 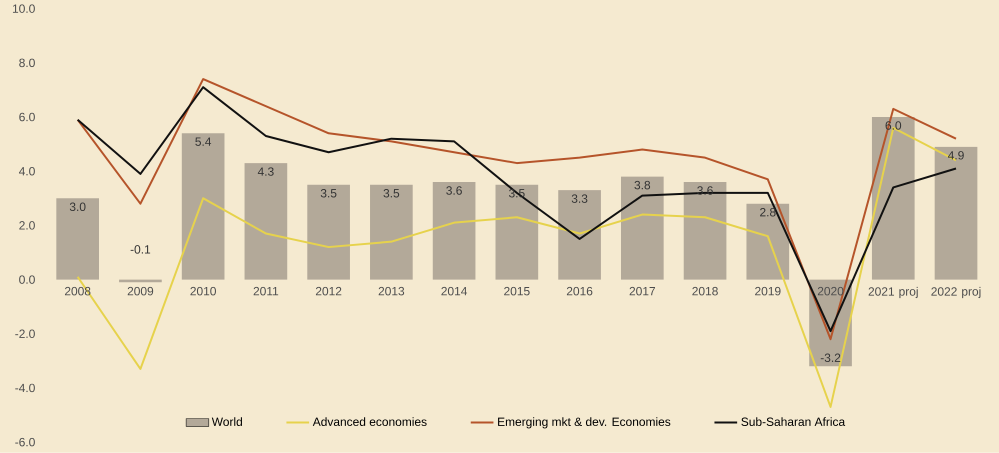 What do you see at coordinates (454, 190) in the screenshot?
I see `data-label: 3.6` at bounding box center [454, 190].